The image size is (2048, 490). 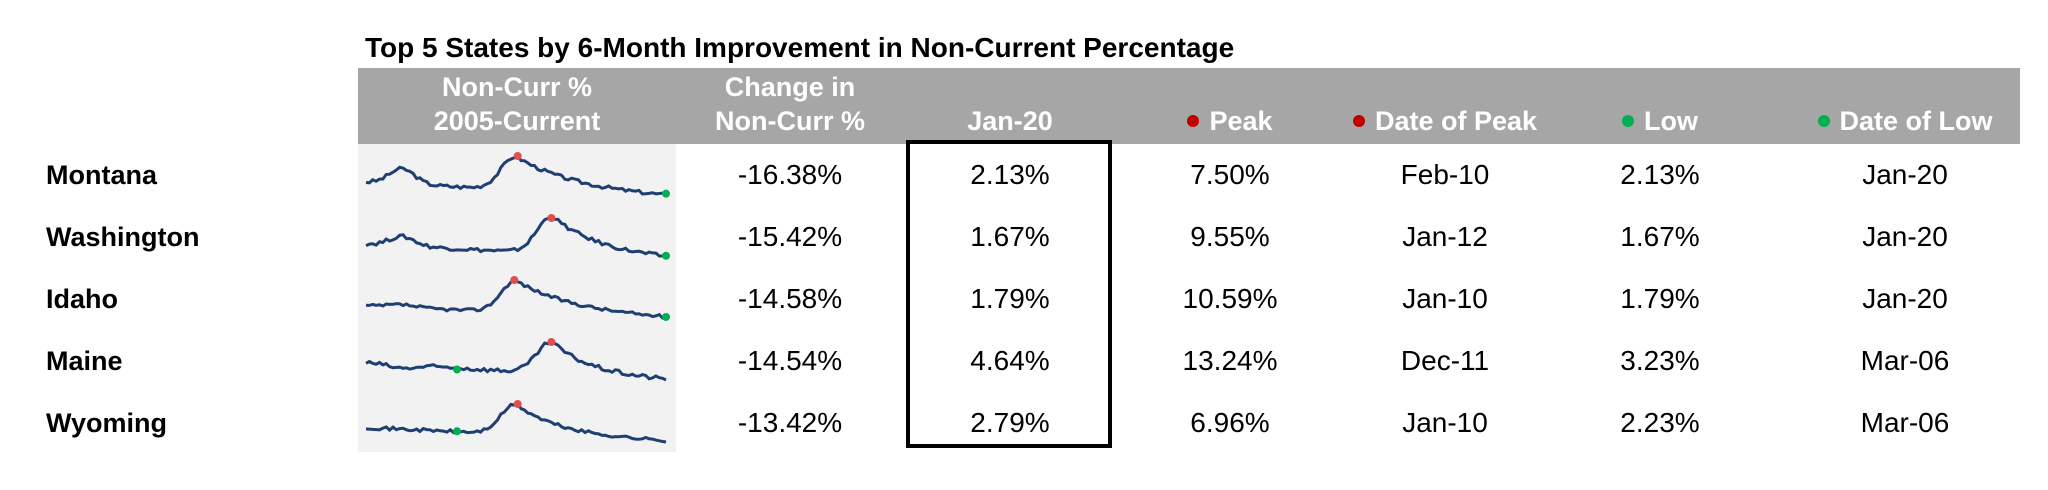 What do you see at coordinates (517, 87) in the screenshot?
I see `header-sparkline-line1: Non-Curr %` at bounding box center [517, 87].